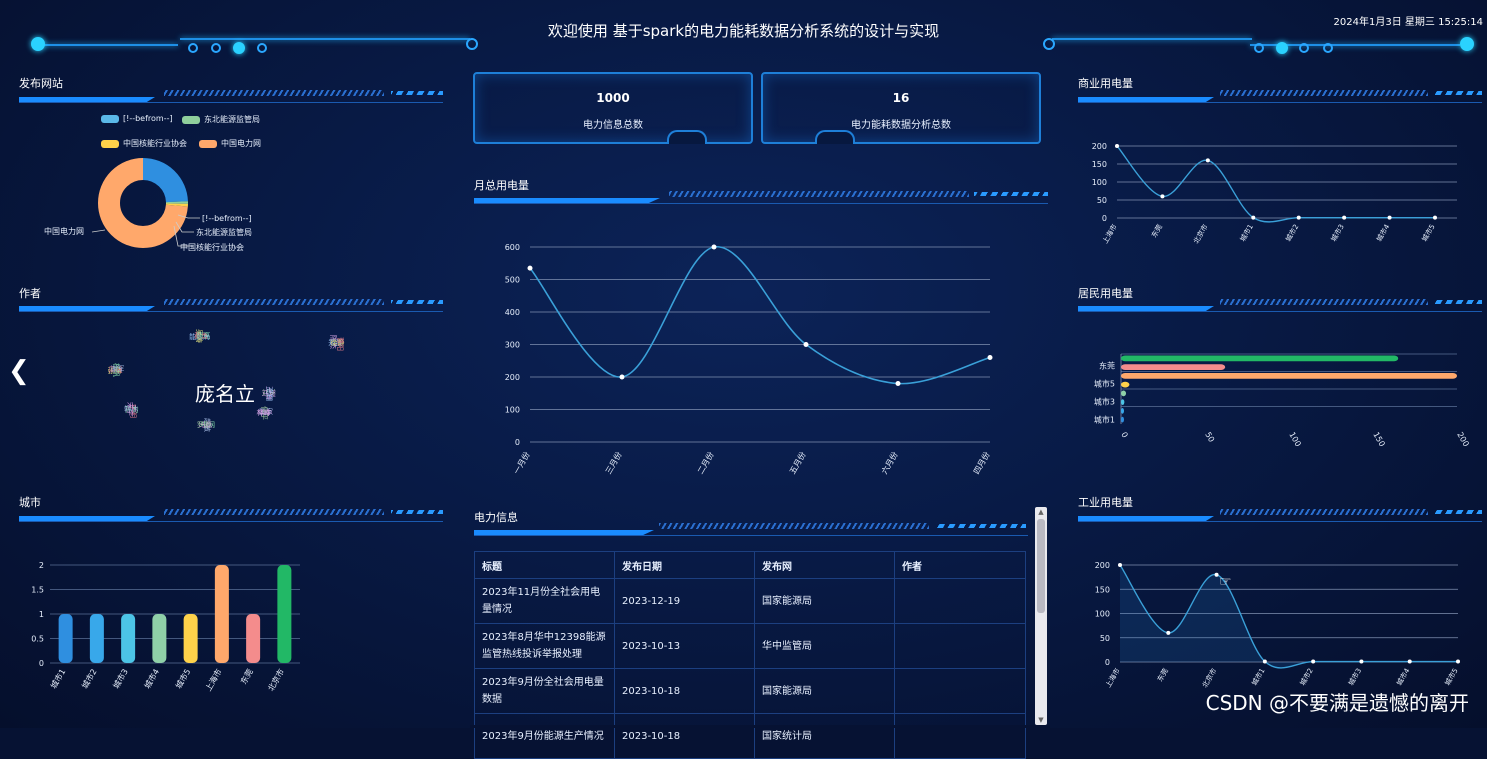  What do you see at coordinates (797, 463) in the screenshot?
I see `x-tick-label: 五月份` at bounding box center [797, 463].